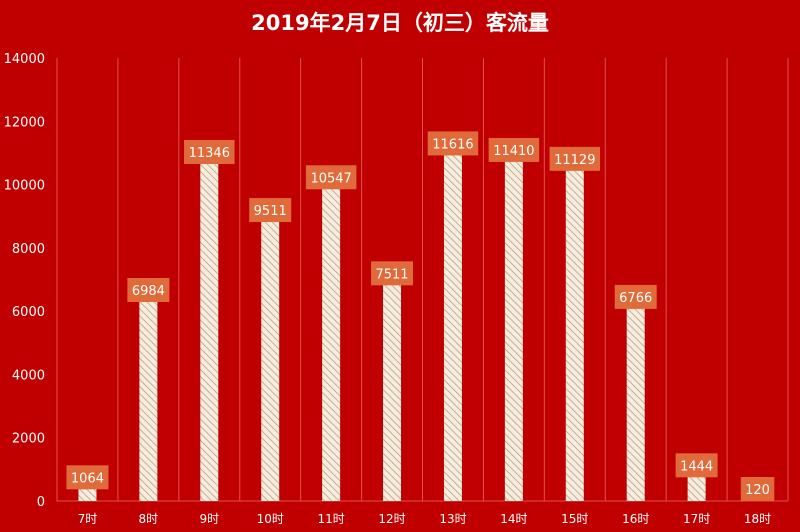 Image resolution: width=800 pixels, height=532 pixels. What do you see at coordinates (24, 59) in the screenshot?
I see `y-tick-label: 14000` at bounding box center [24, 59].